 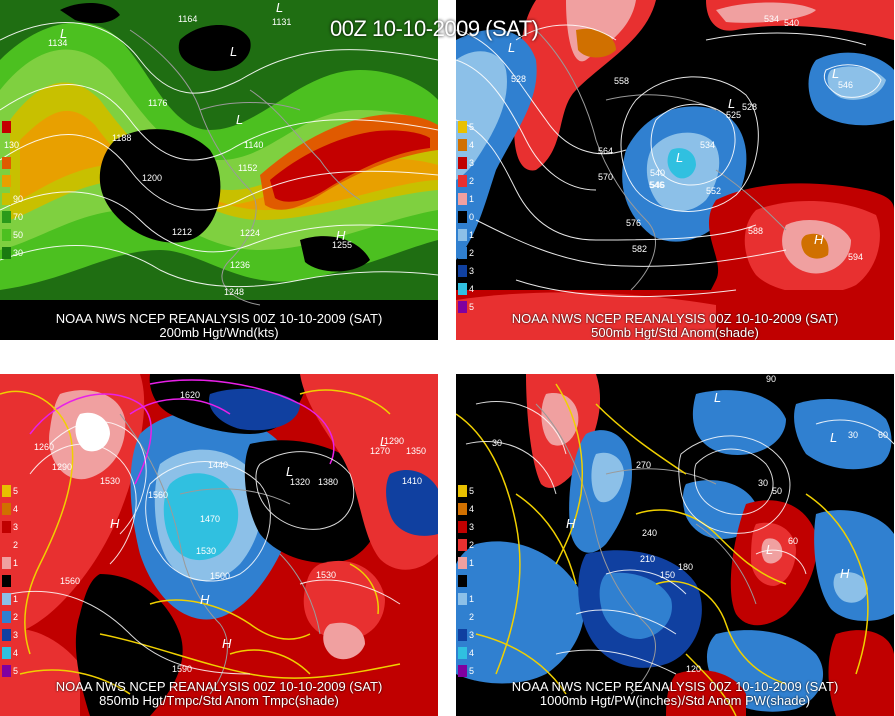 I want to click on legend-label: 70, so click(x=18, y=216).